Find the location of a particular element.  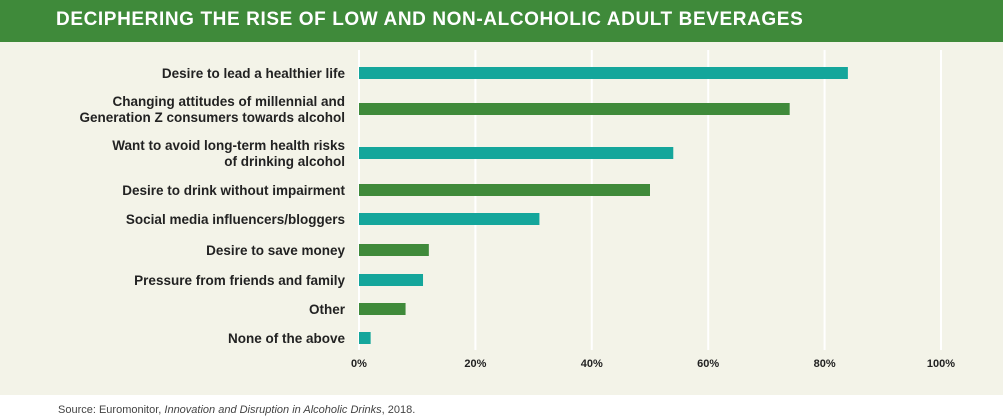

x-tick-label: 80% is located at coordinates (825, 364).